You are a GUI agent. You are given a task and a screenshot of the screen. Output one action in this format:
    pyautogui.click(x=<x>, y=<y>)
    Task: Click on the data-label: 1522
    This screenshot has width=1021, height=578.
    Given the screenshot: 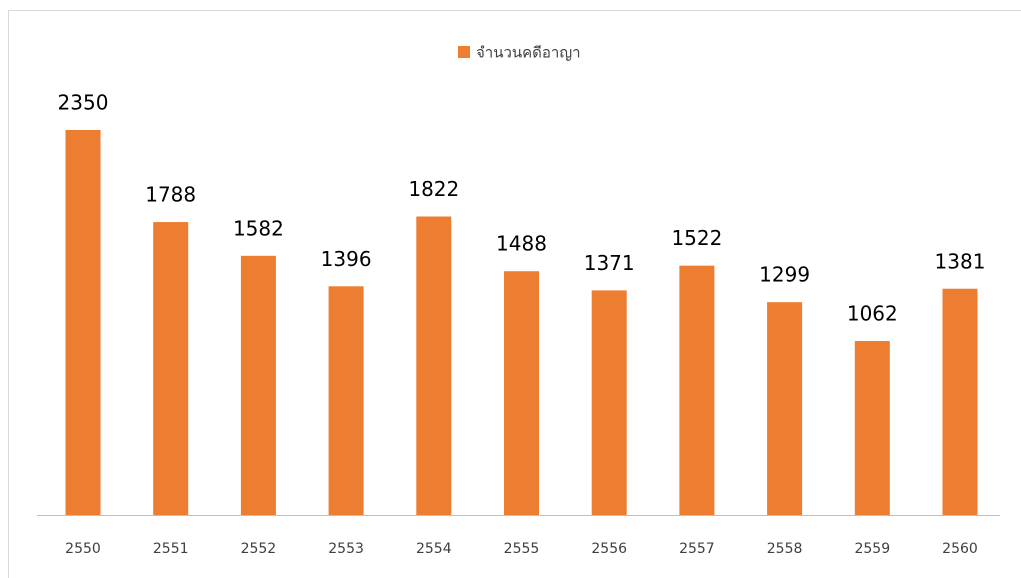 What is the action you would take?
    pyautogui.click(x=696, y=238)
    